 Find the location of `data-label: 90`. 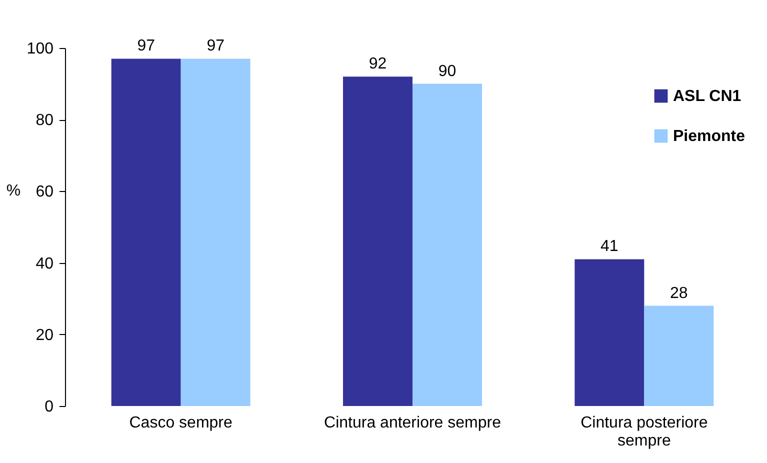

data-label: 90 is located at coordinates (447, 71).